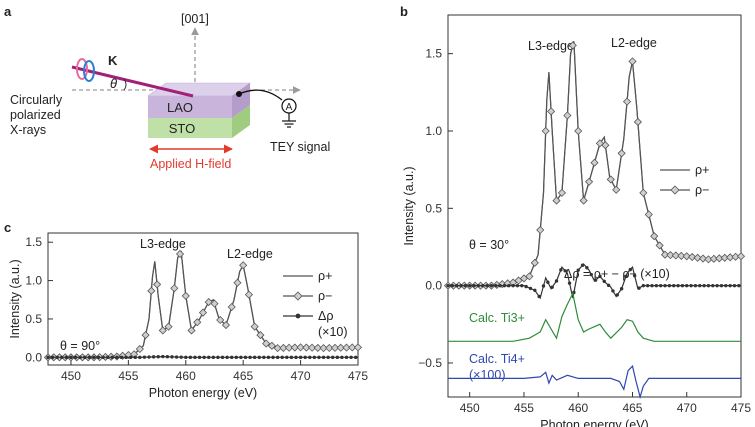 This screenshot has height=427, width=755. What do you see at coordinates (36, 100) in the screenshot?
I see `source-label-line-1: Circularly` at bounding box center [36, 100].